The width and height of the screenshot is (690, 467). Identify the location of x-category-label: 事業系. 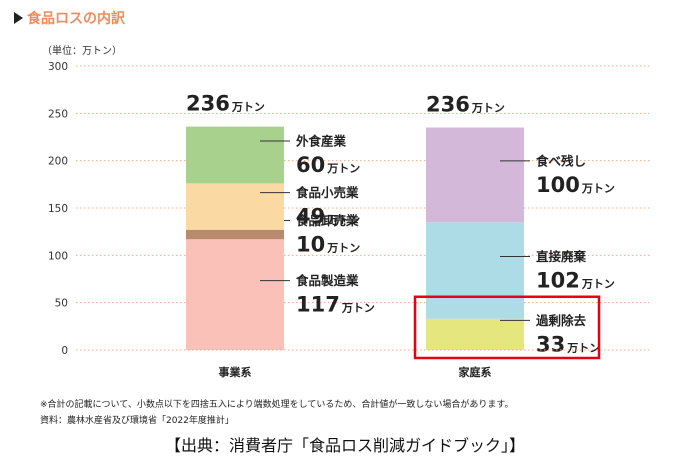
(235, 372).